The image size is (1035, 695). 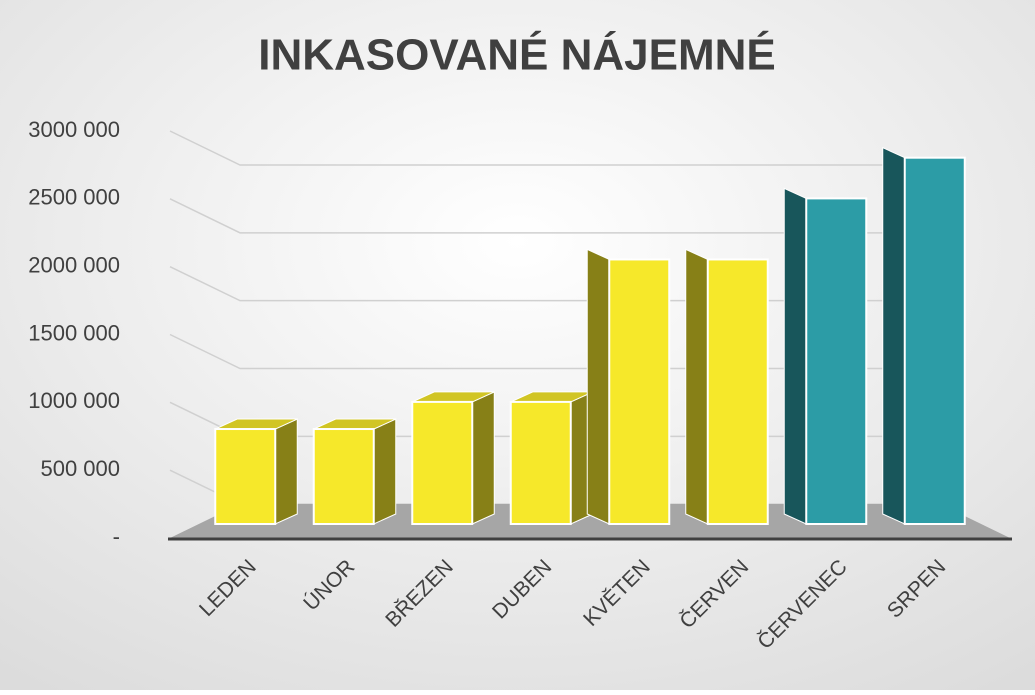 I want to click on chart-title: INKASOVANÉ NÁJEMNÉ, so click(x=516, y=55).